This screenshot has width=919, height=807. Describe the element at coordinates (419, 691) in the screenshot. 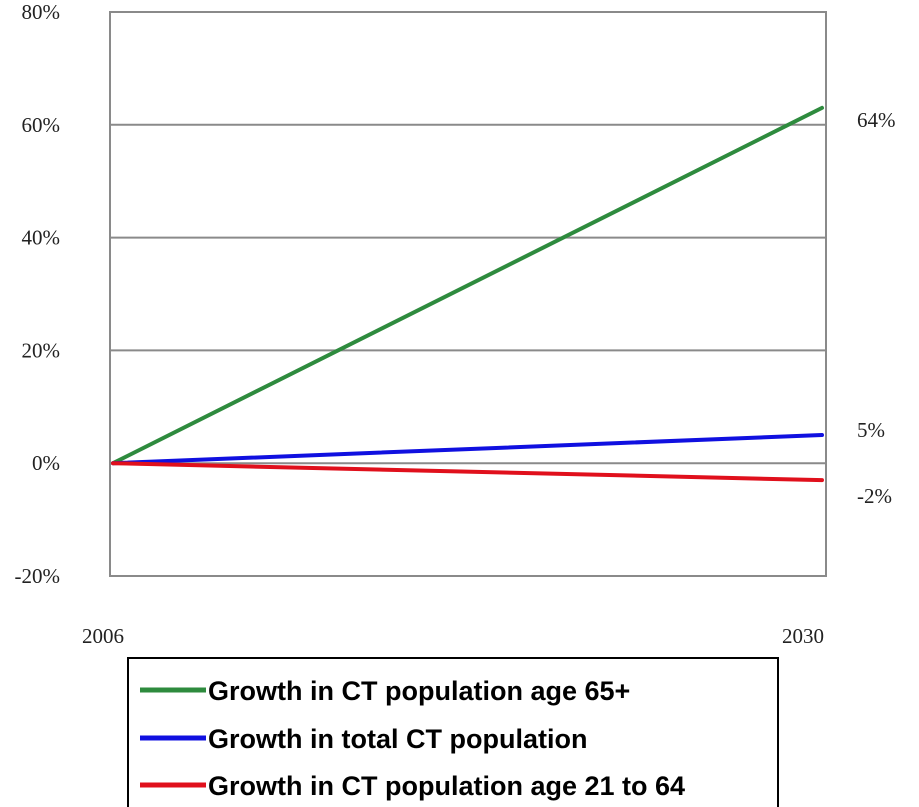

I see `legend-label: Growth in CT population age 65+` at that location.